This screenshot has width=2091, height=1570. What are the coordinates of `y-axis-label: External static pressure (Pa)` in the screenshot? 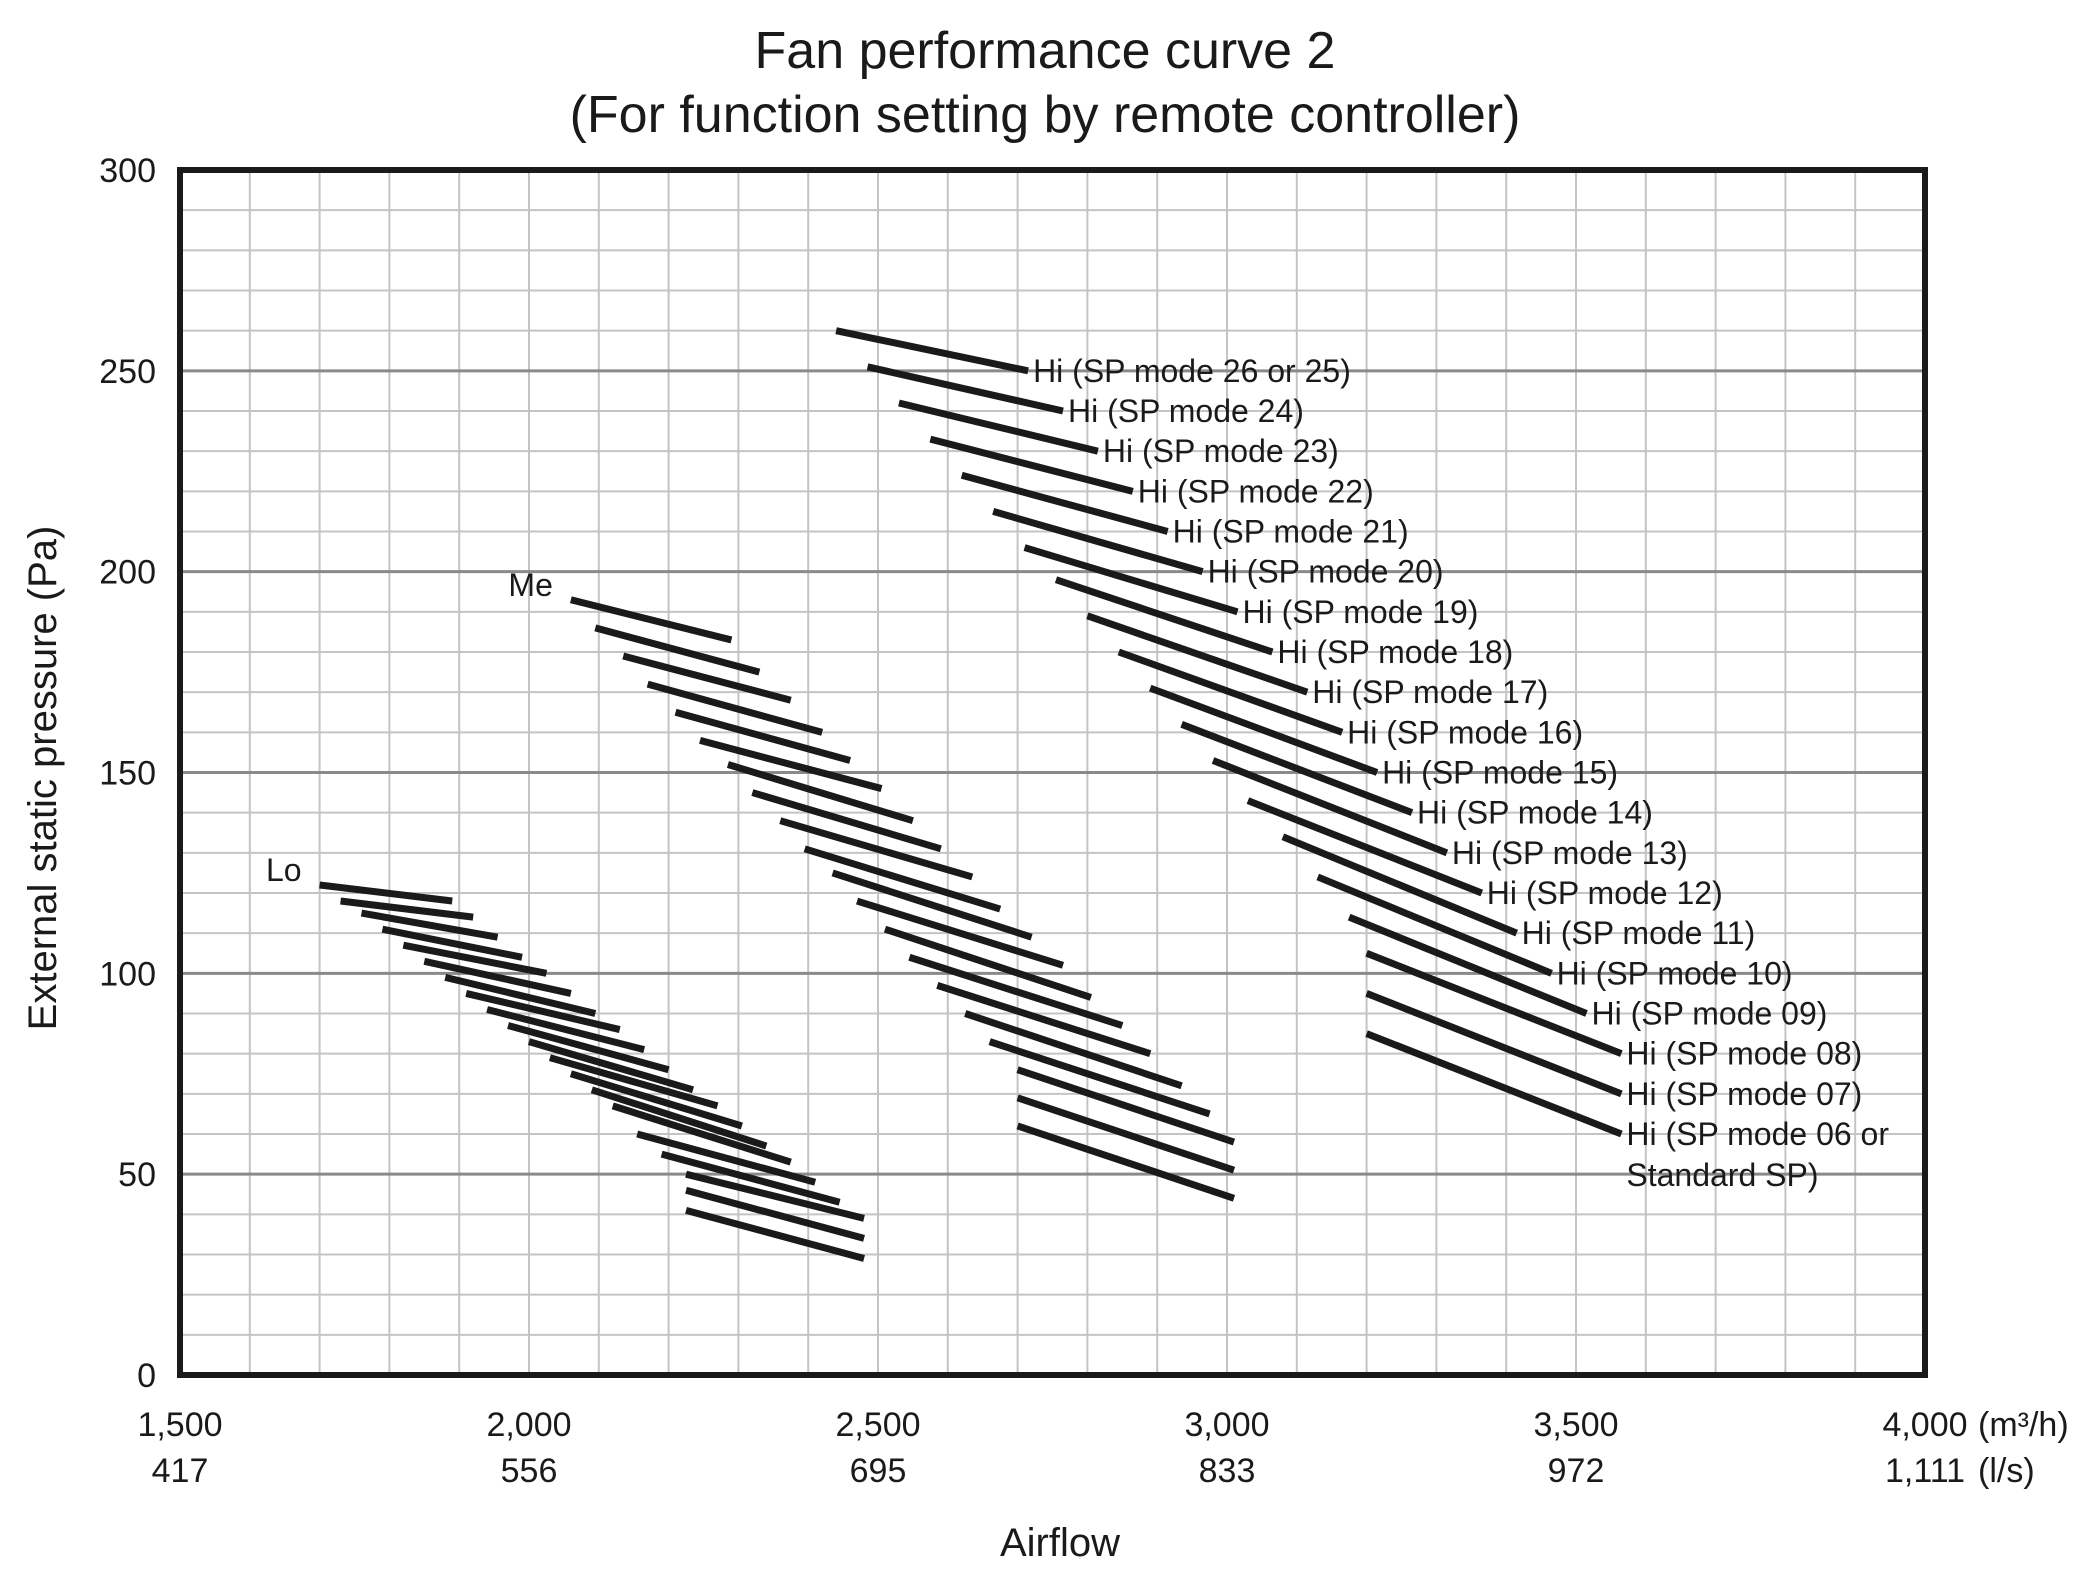 It's located at (43, 778).